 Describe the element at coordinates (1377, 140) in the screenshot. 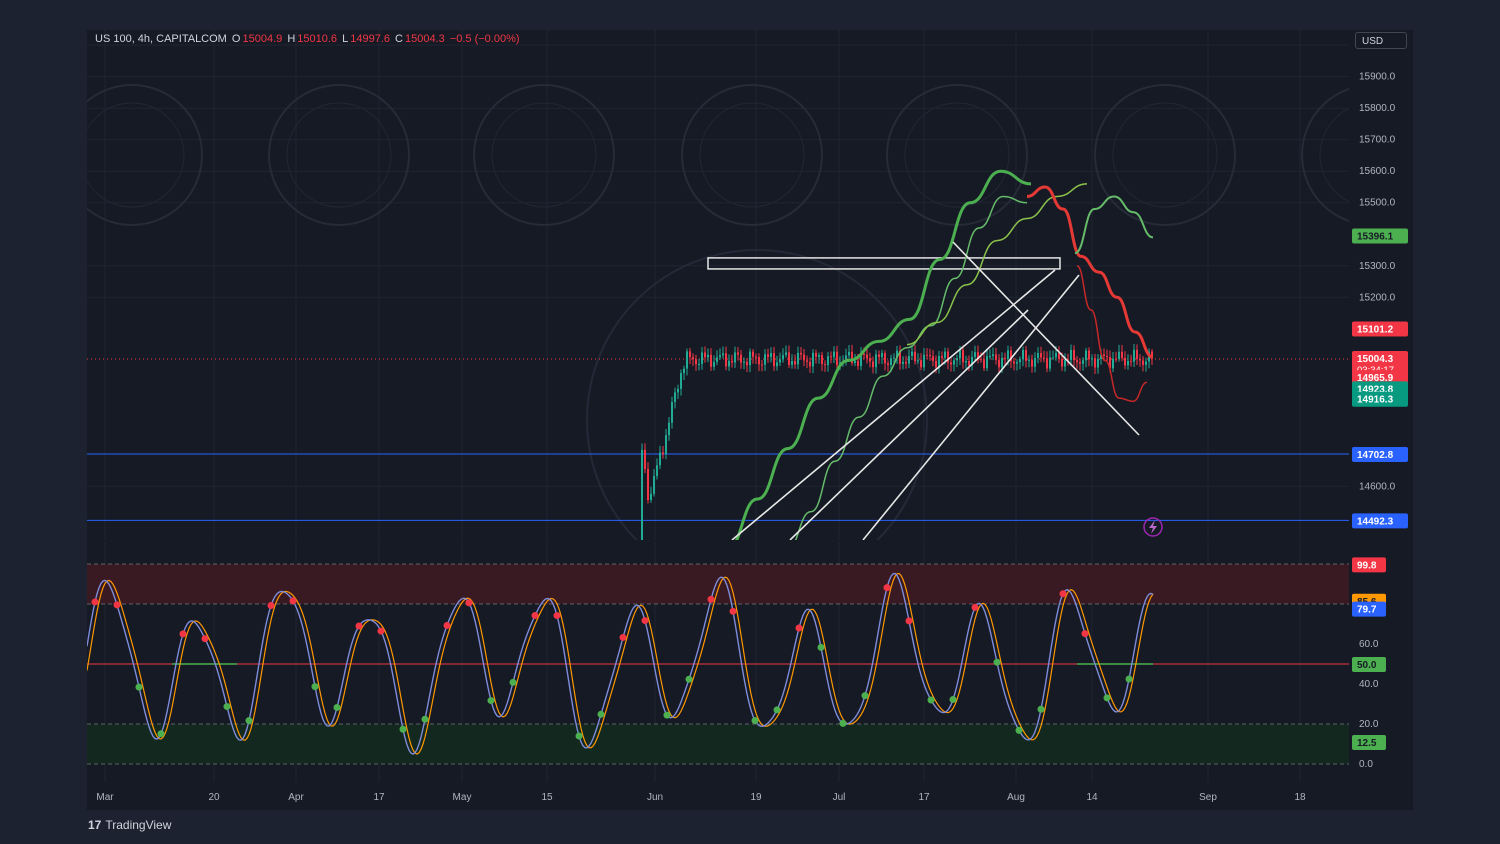

I see `price-axis-tick: 15700.0` at that location.